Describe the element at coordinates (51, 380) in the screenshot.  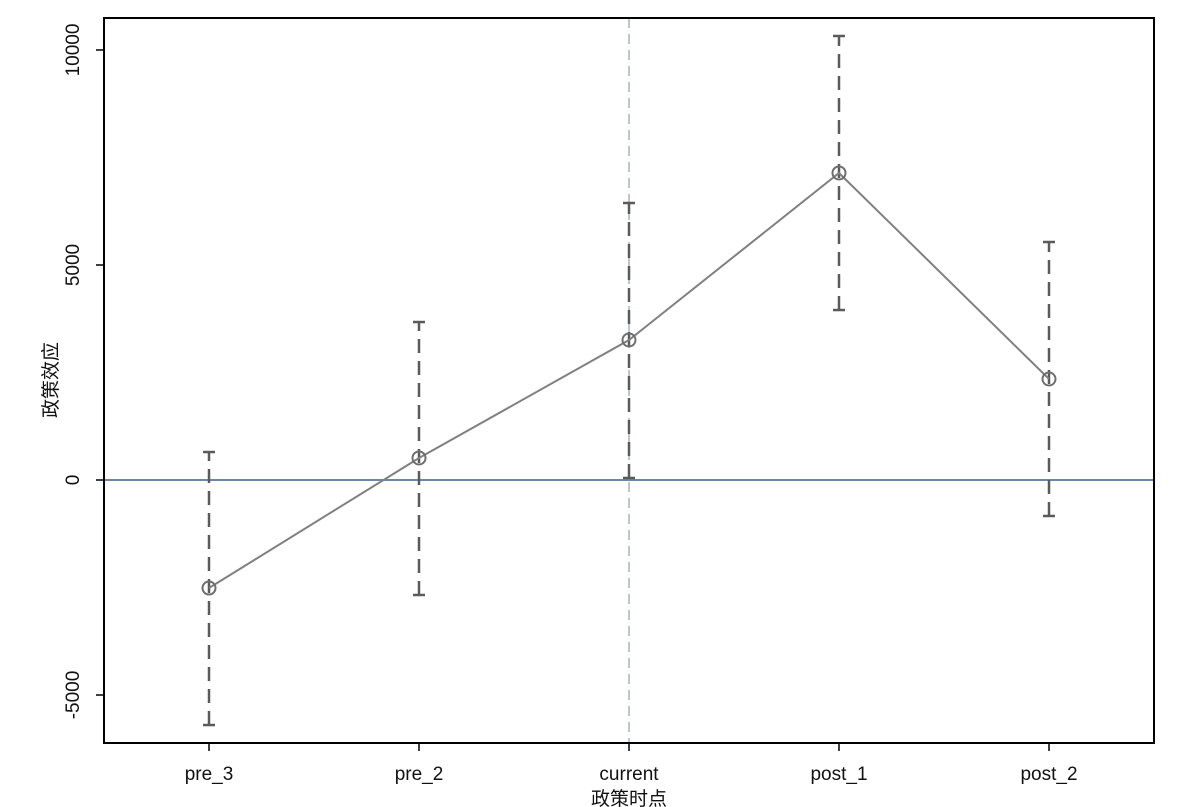
I see `y-axis-title: 政策效应` at that location.